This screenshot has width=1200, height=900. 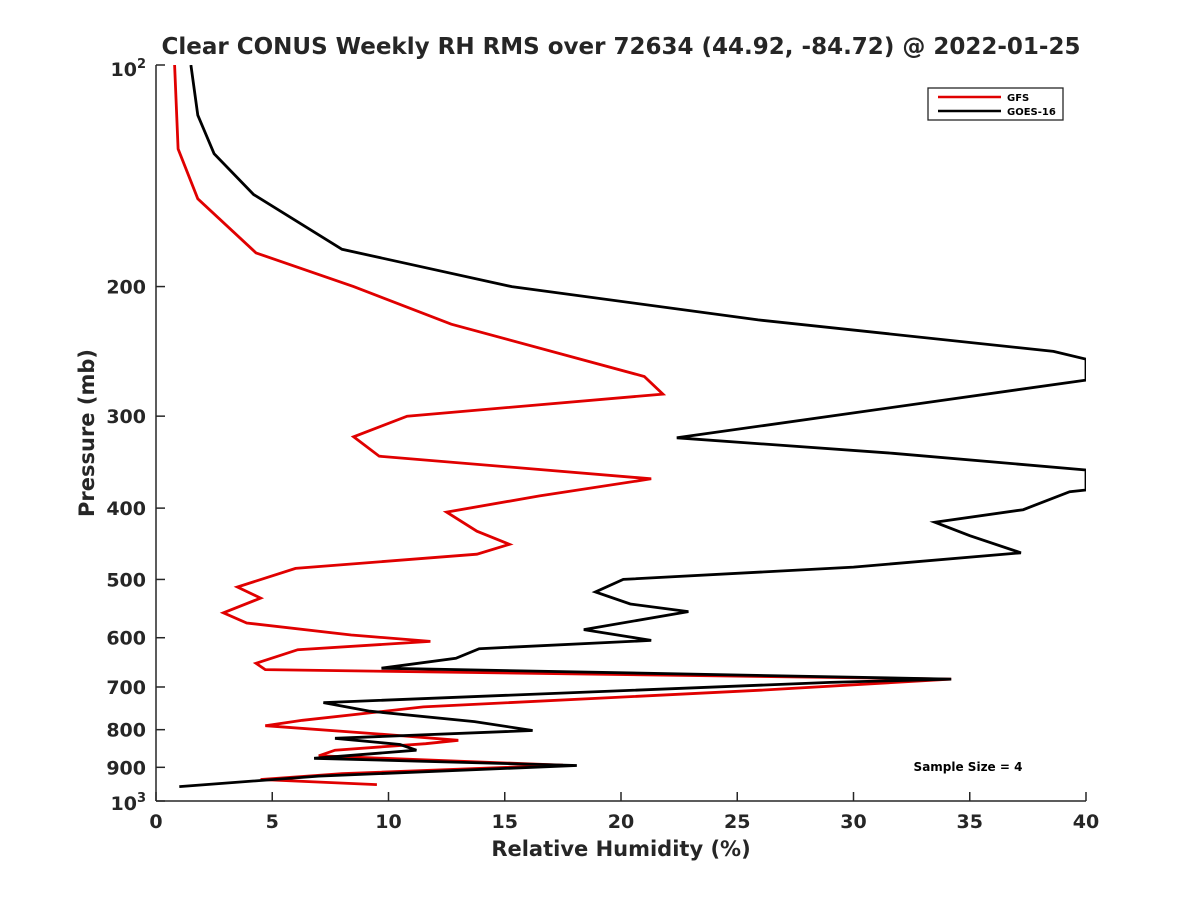 I want to click on legend-label-gfs: GFS, so click(x=1018, y=98).